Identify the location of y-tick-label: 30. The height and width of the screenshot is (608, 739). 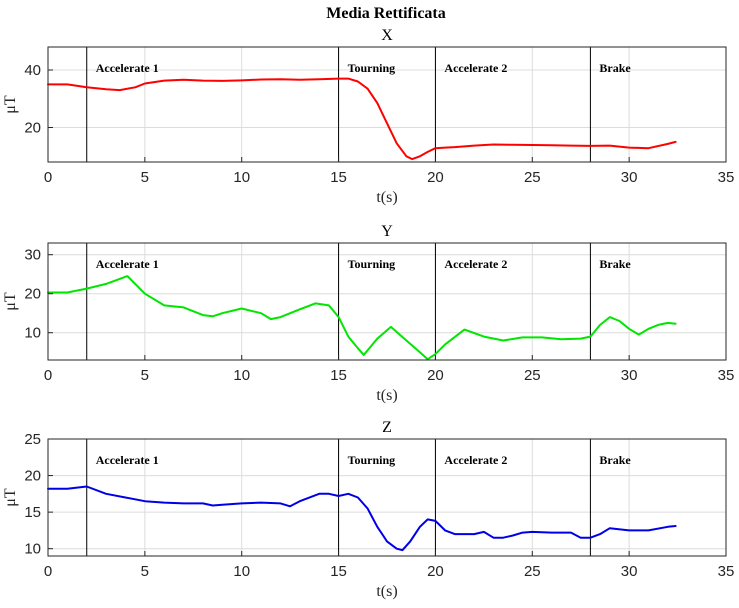
(32, 255).